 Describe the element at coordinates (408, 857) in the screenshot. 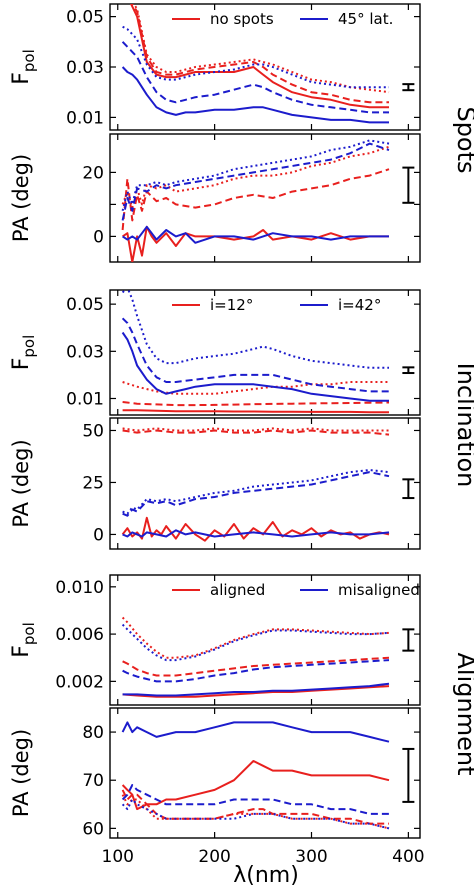

I see `x-tick-label: 400` at that location.